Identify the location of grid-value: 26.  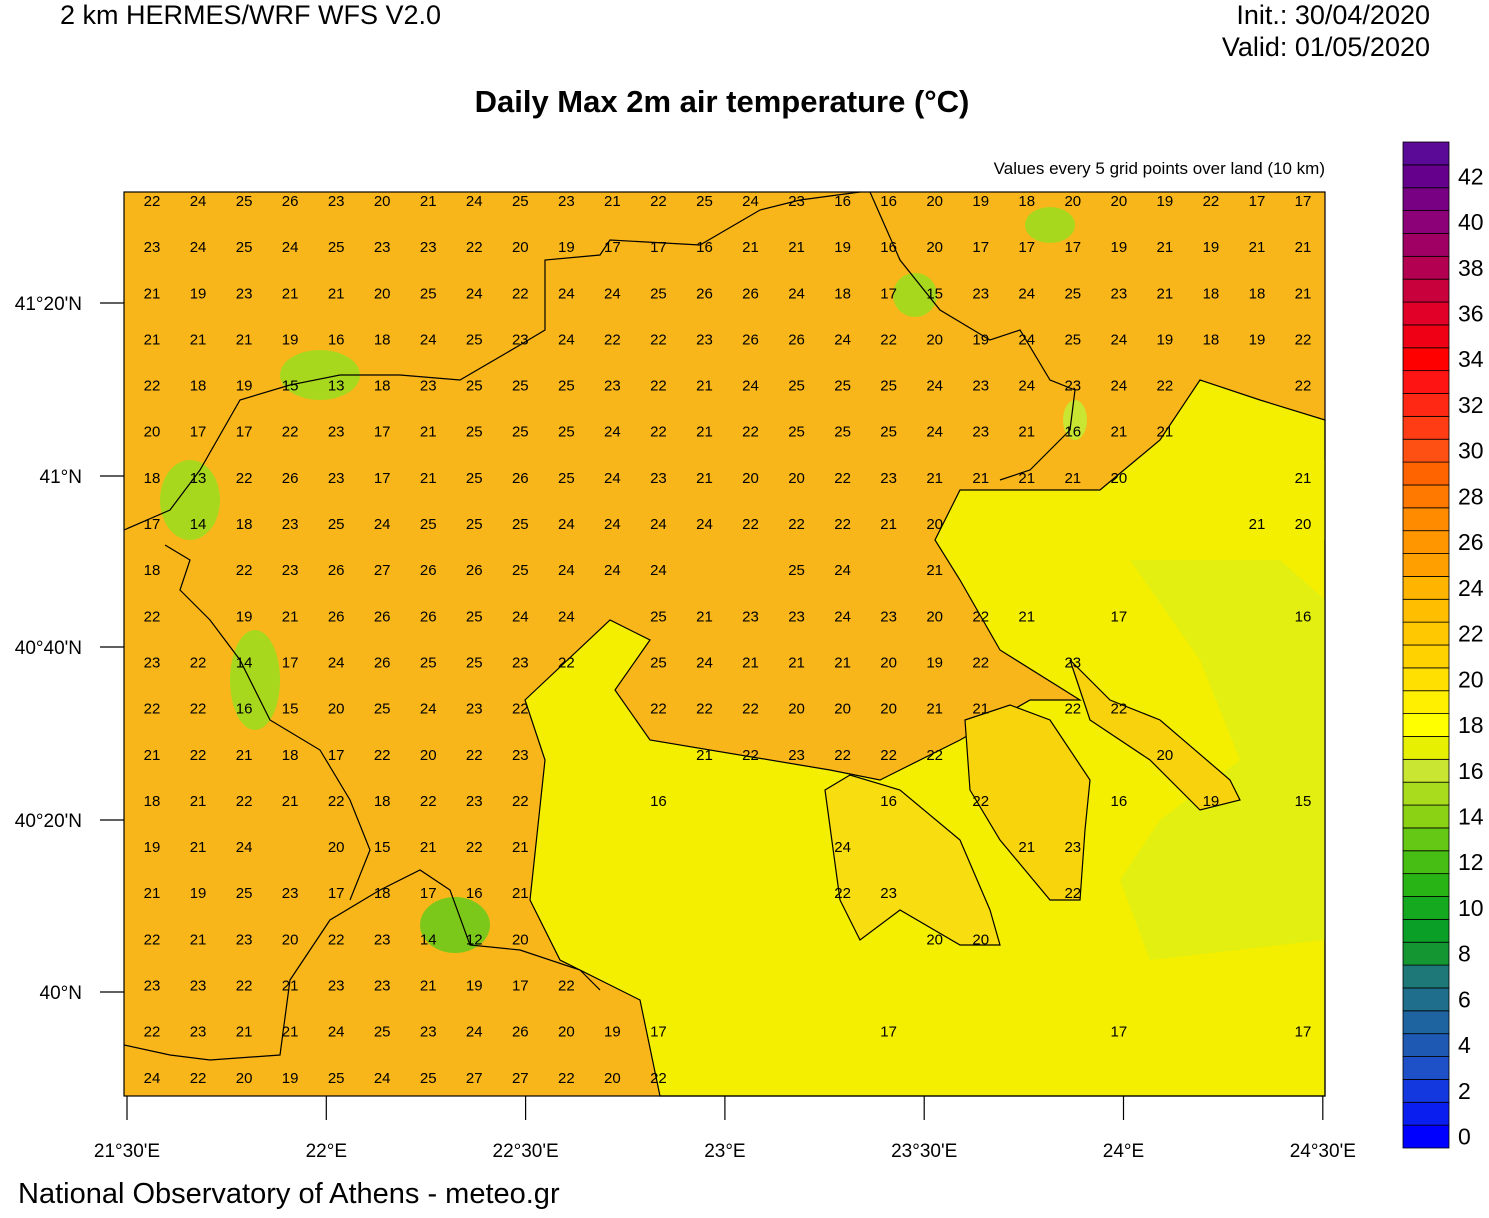
(428, 570).